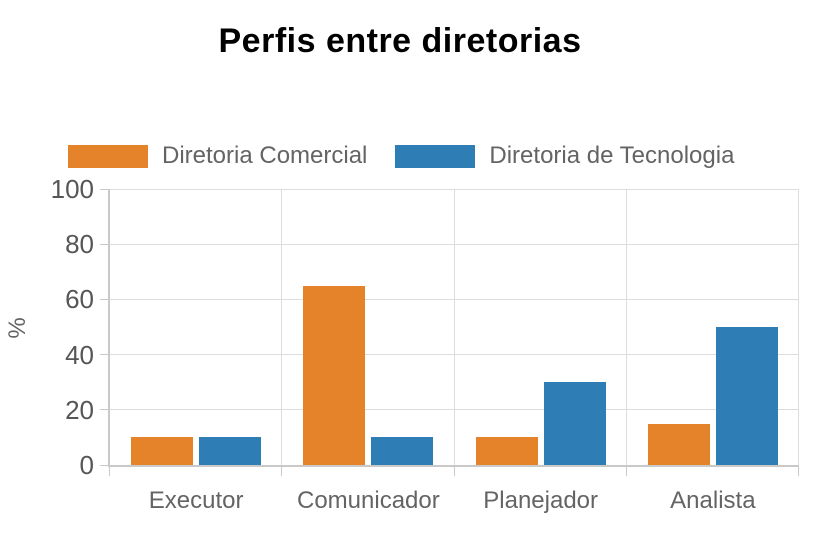  I want to click on y-tick-label: 100, so click(72, 189).